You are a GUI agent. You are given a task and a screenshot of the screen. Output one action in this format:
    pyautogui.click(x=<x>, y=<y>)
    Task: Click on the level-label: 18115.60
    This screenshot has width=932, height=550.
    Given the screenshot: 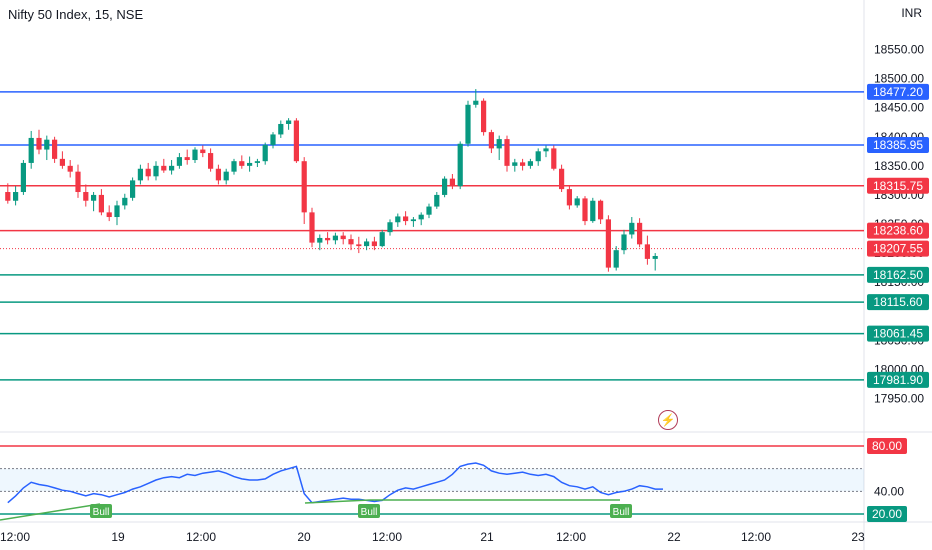 What is the action you would take?
    pyautogui.click(x=897, y=302)
    